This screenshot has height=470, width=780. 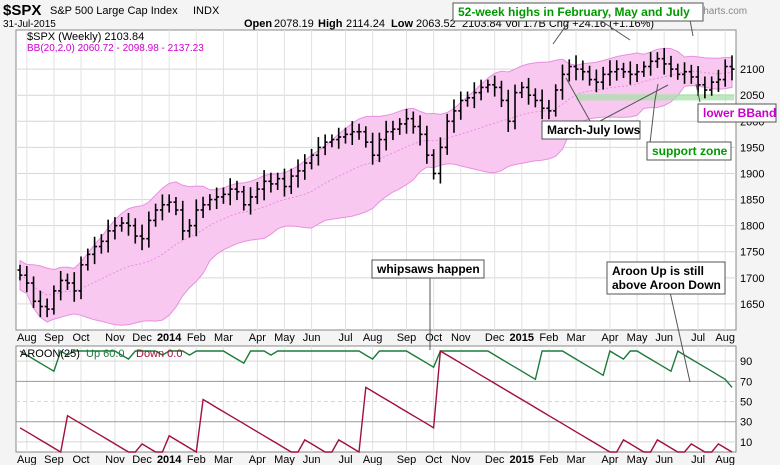 I want to click on month-tick-label: Dec, so click(x=142, y=338).